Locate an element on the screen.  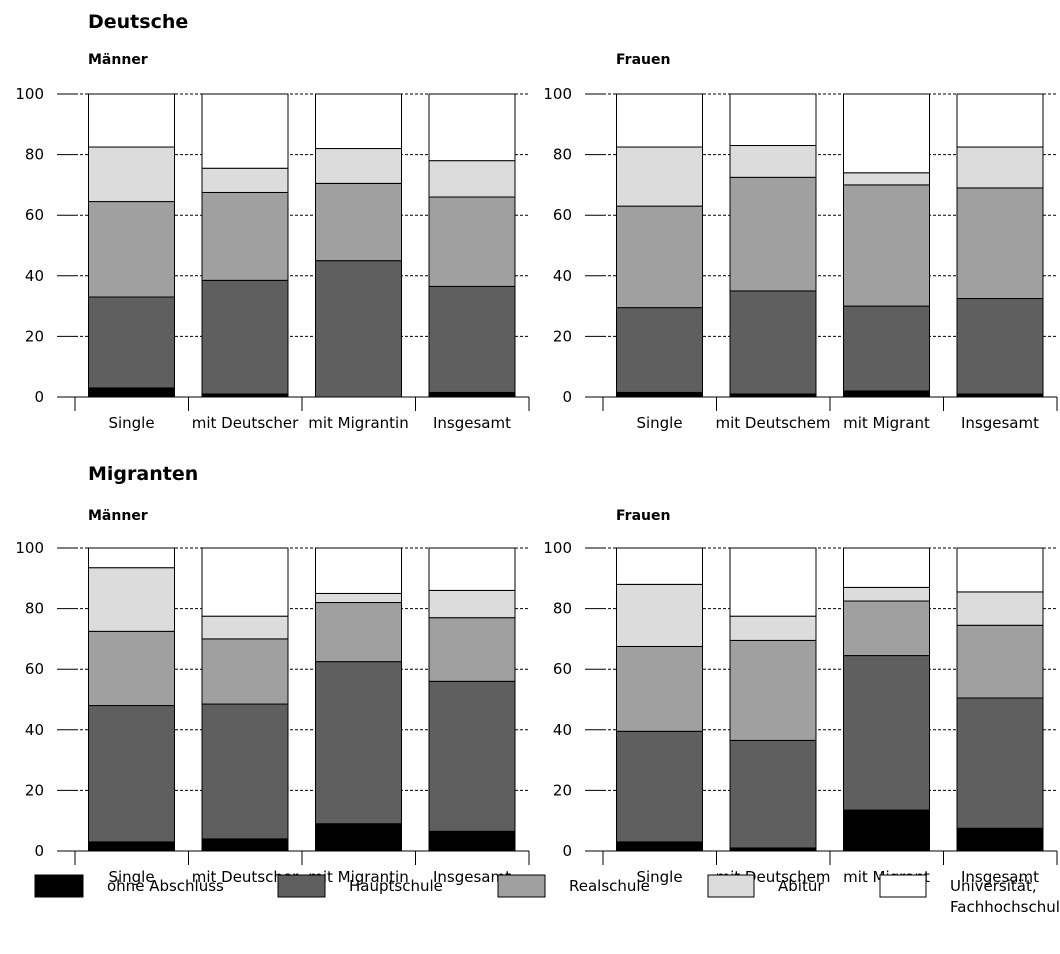
x-category-label: mit Migrantin is located at coordinates (358, 423).